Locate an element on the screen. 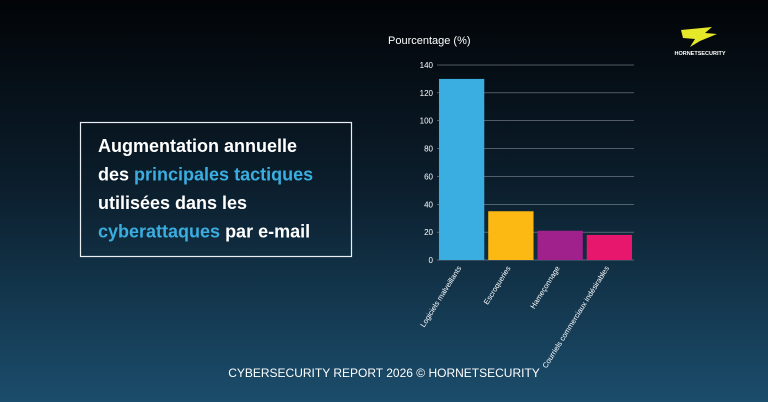  headline-segment: principales tactiques is located at coordinates (223, 175).